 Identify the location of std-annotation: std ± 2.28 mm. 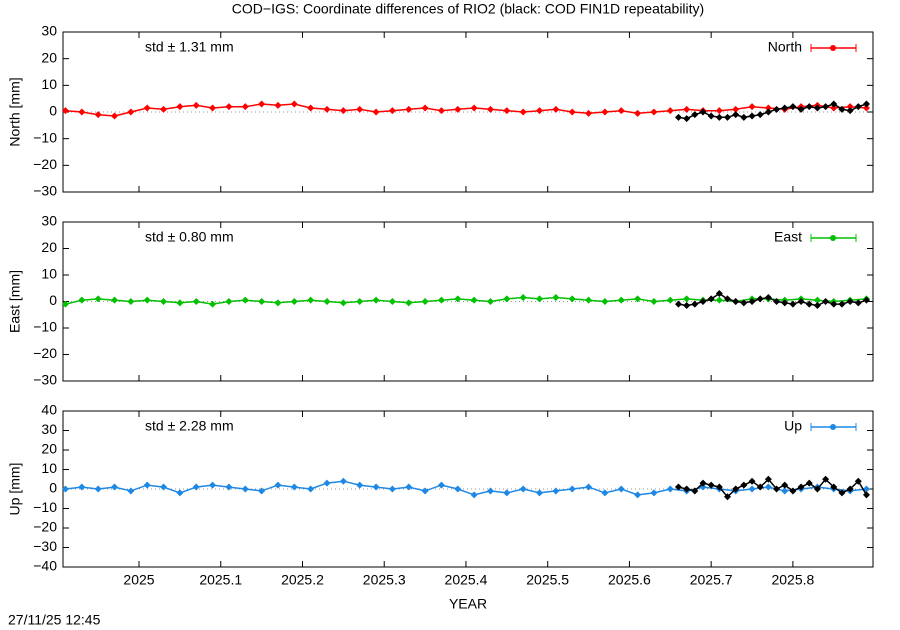
(189, 426).